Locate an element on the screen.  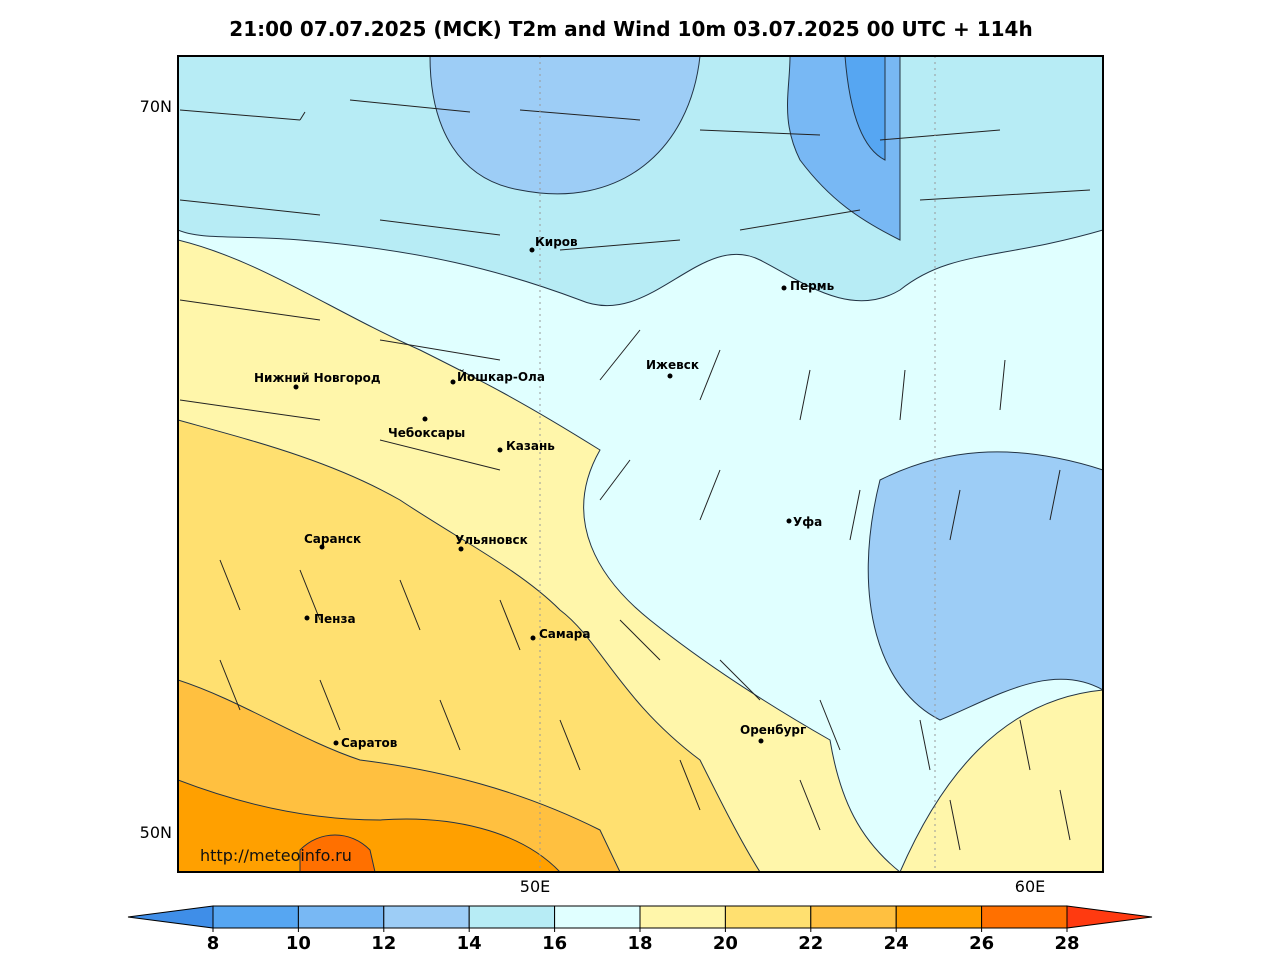
city-label: Нижний Новгород is located at coordinates (317, 378).